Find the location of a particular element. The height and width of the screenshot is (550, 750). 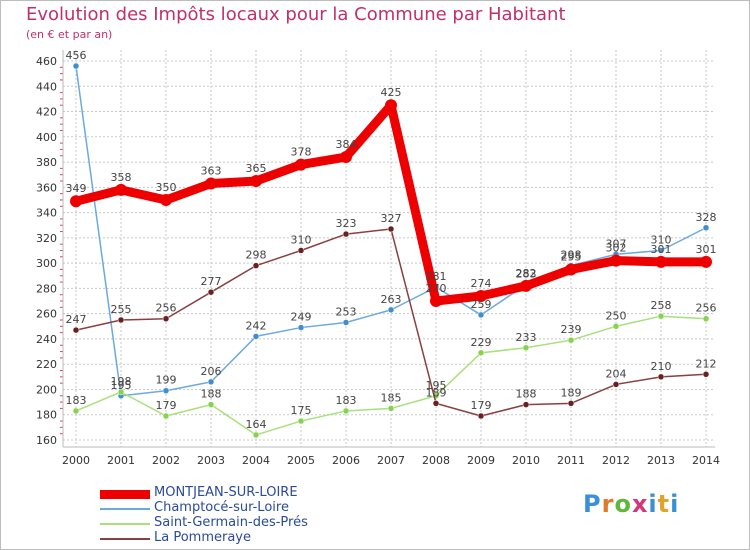

x-tick-label: 2001 is located at coordinates (121, 460).